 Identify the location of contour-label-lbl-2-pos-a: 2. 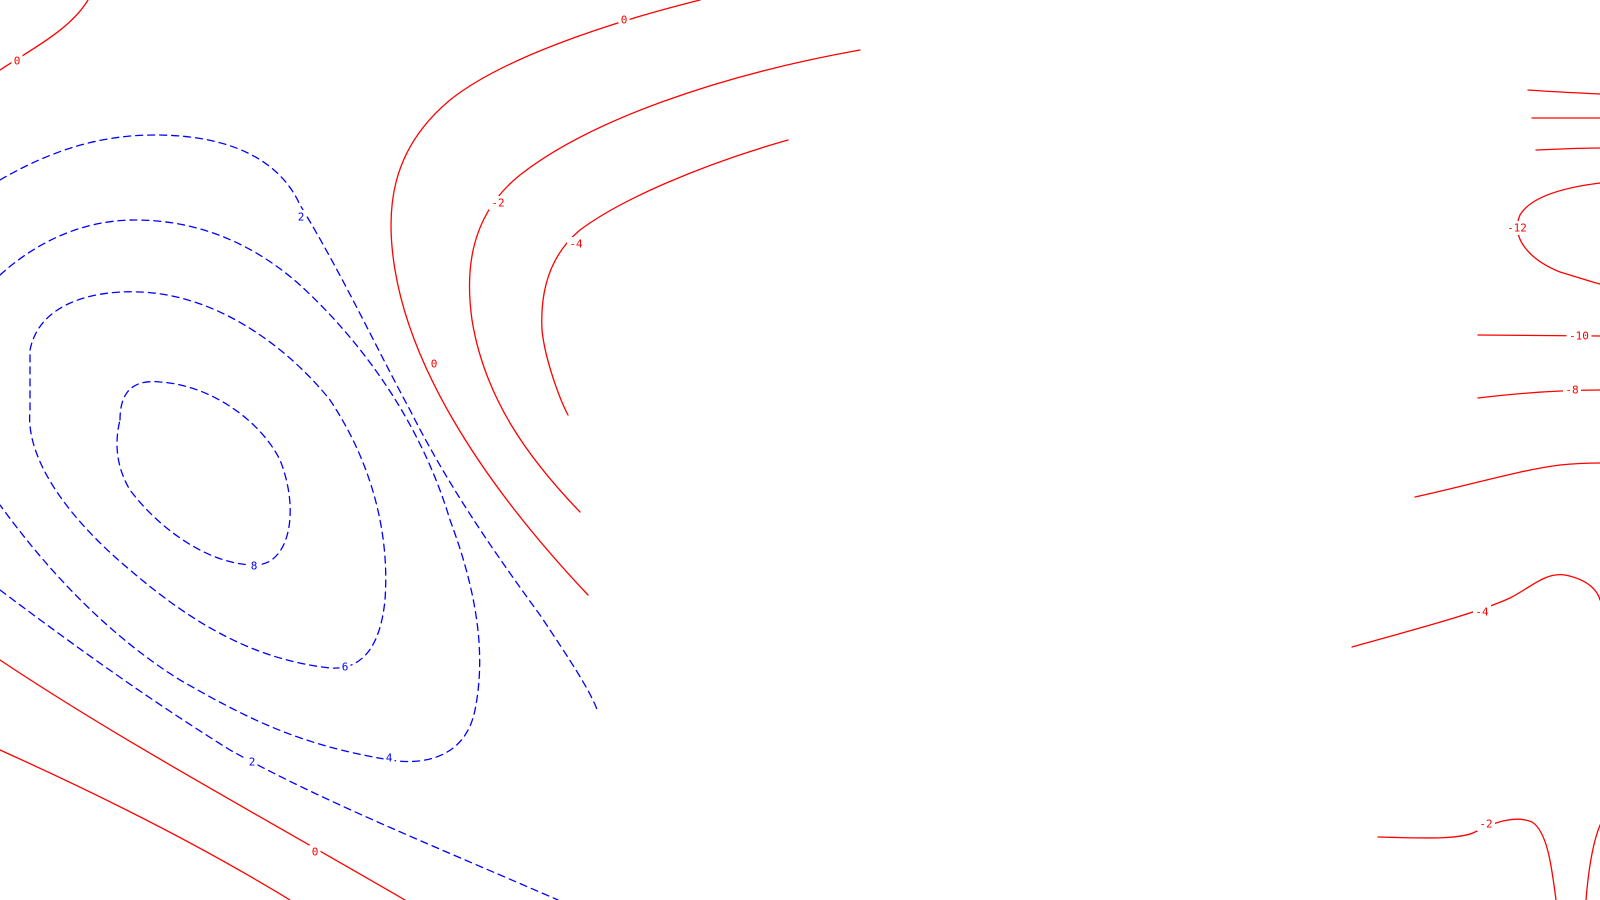
(301, 217).